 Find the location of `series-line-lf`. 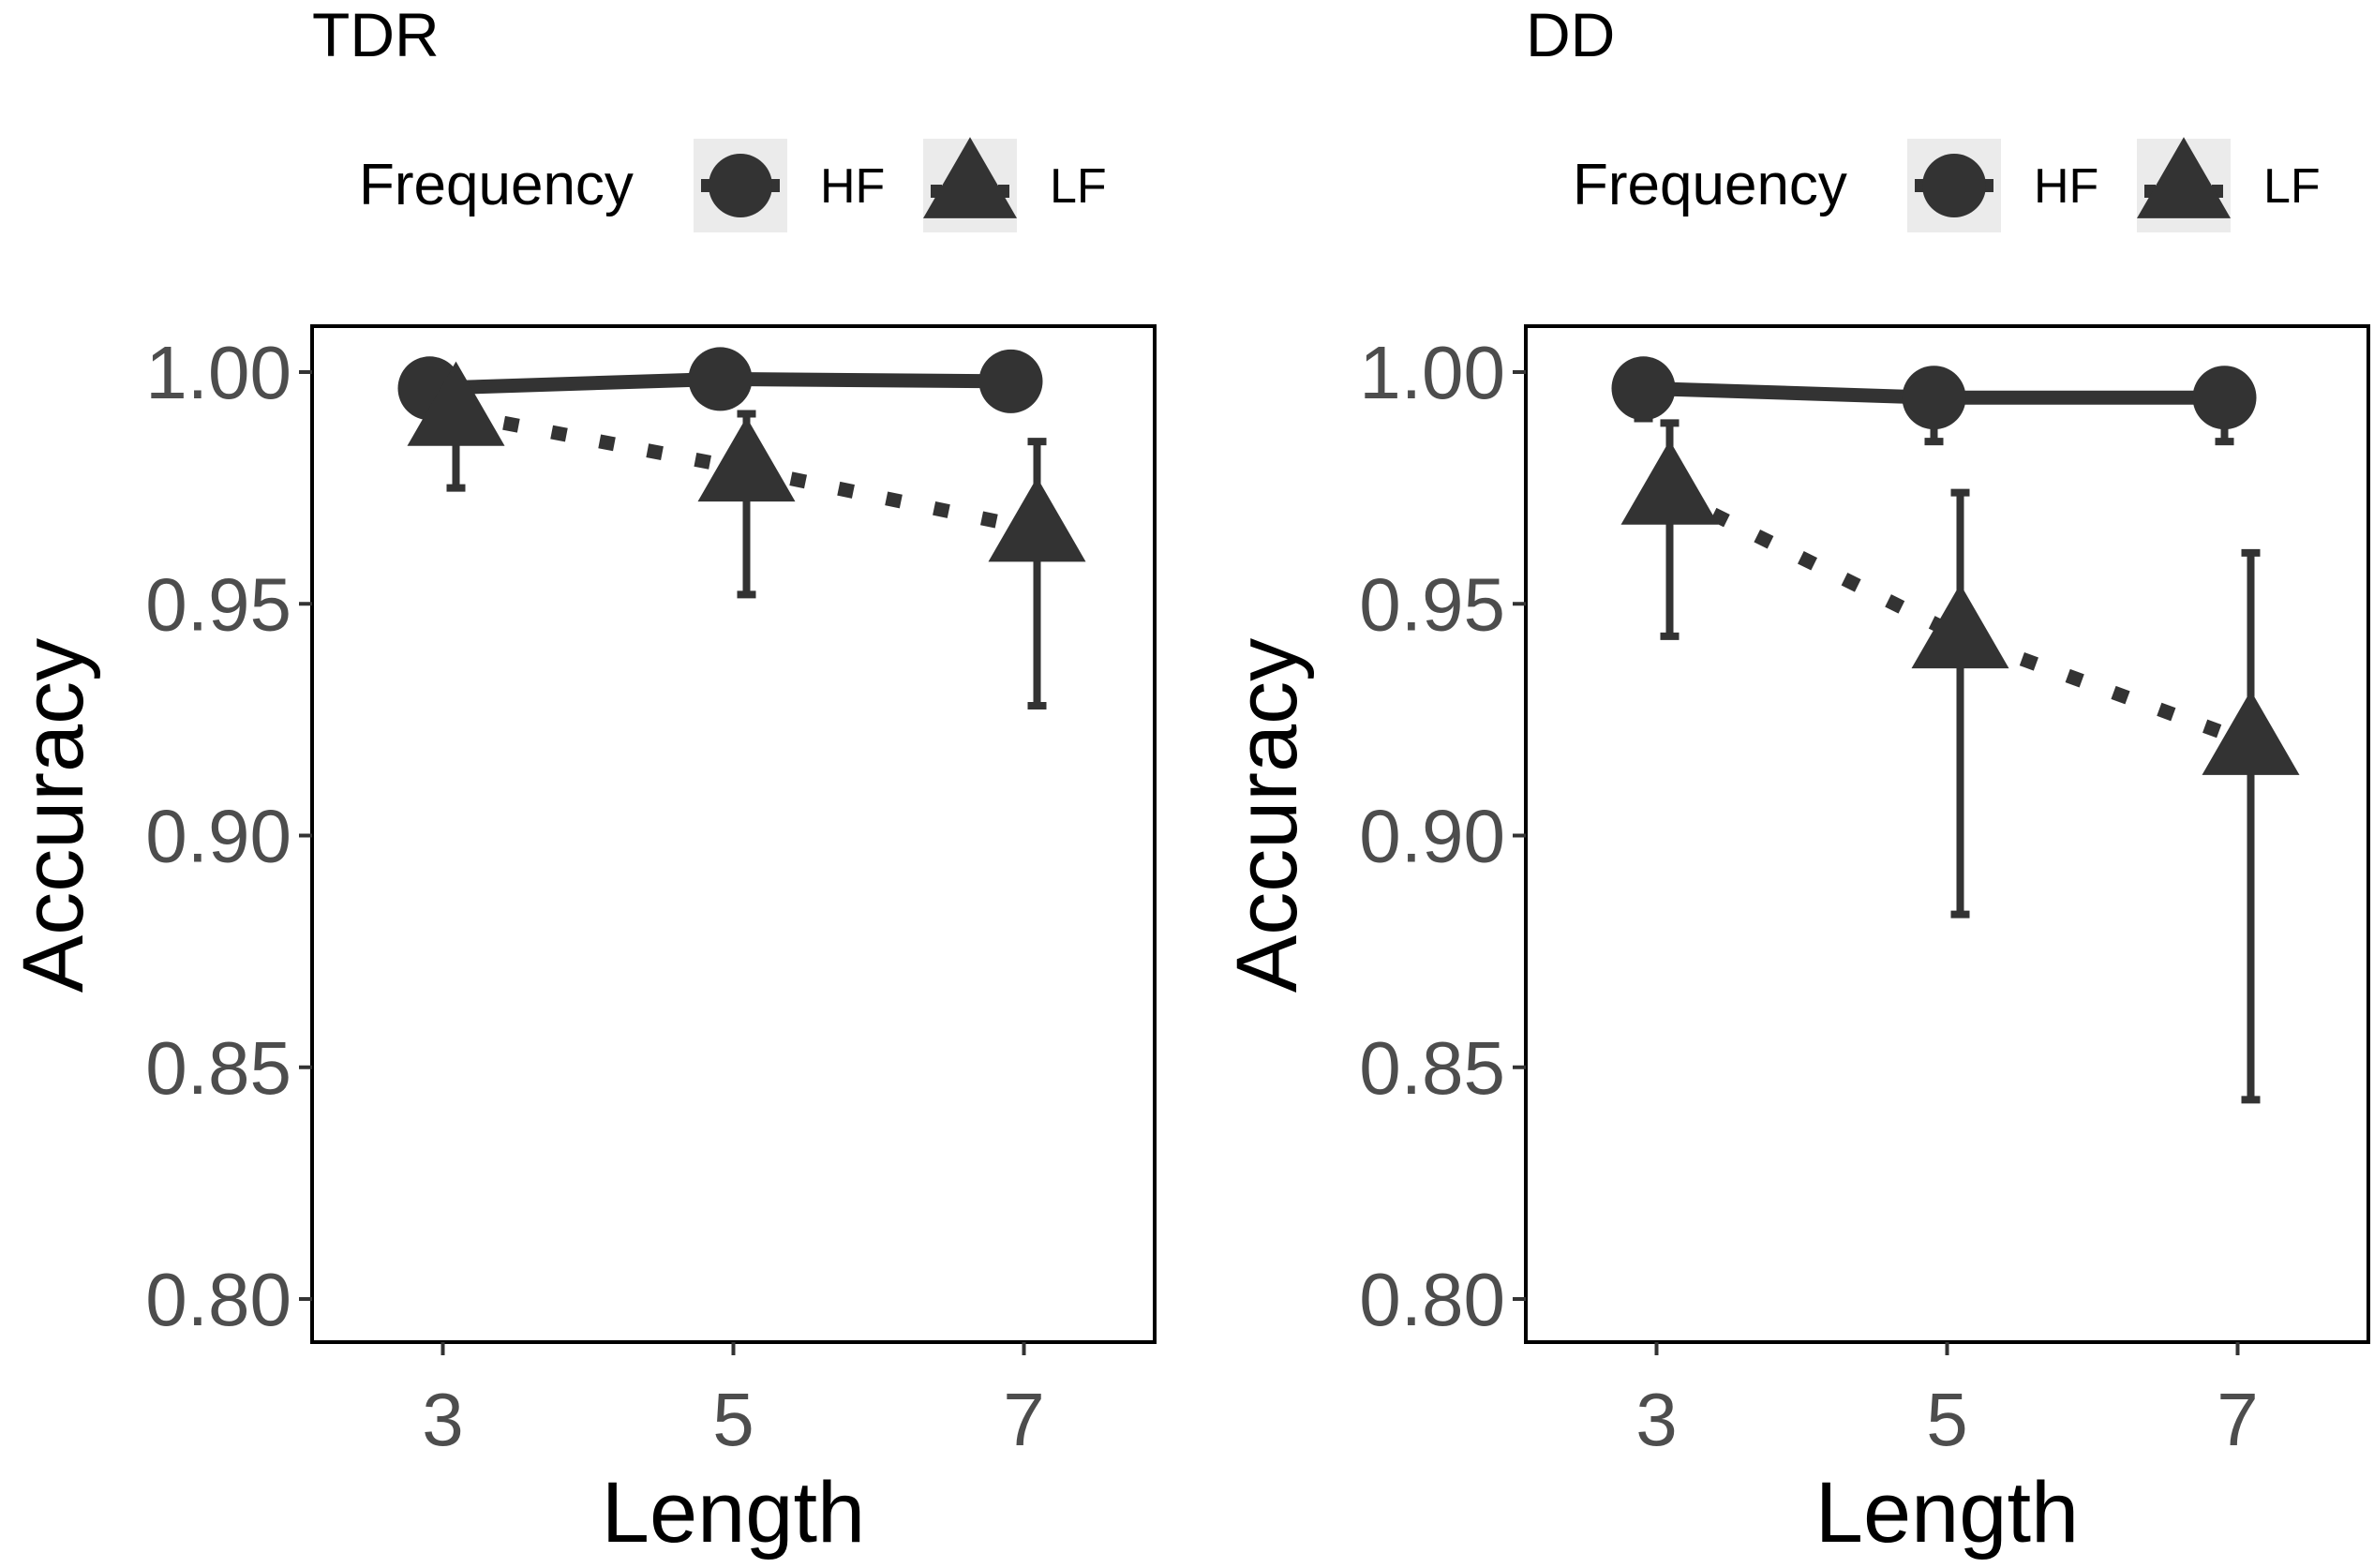

series-line-lf is located at coordinates (1960, 617).